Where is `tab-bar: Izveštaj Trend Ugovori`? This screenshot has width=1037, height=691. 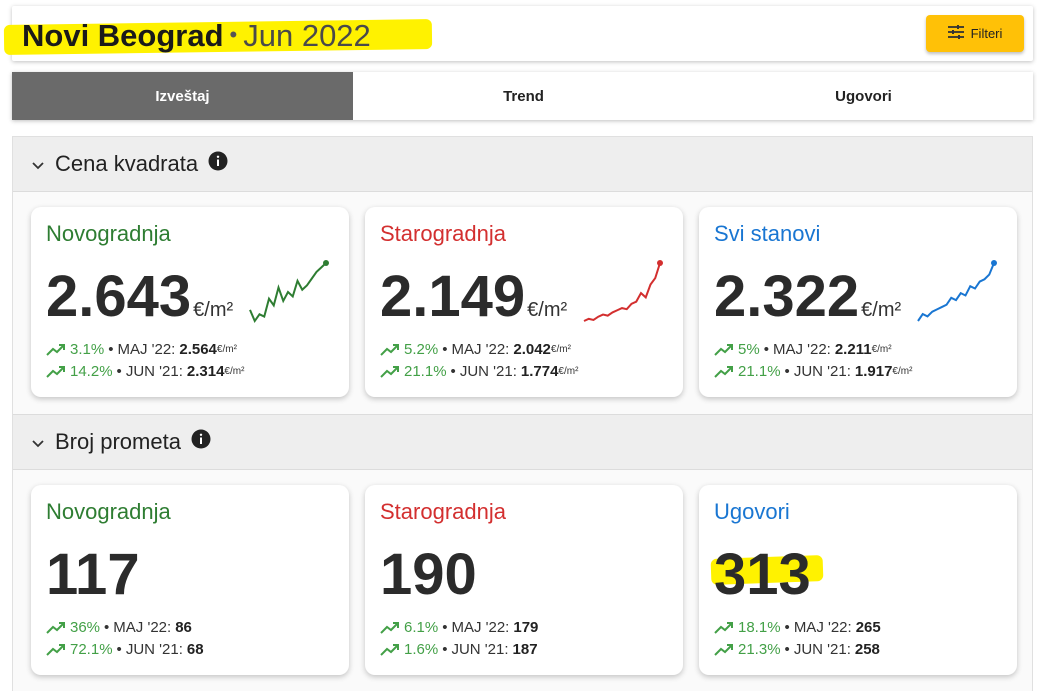
tab-bar: Izveštaj Trend Ugovori is located at coordinates (522, 96).